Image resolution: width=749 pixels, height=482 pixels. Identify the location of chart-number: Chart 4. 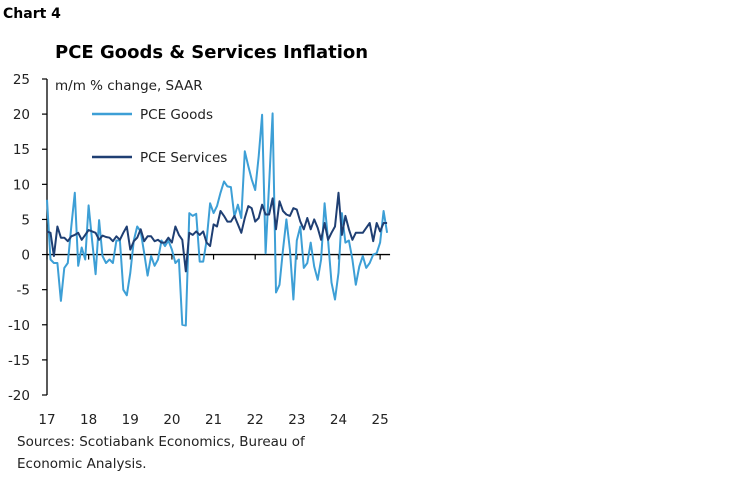
(32, 14).